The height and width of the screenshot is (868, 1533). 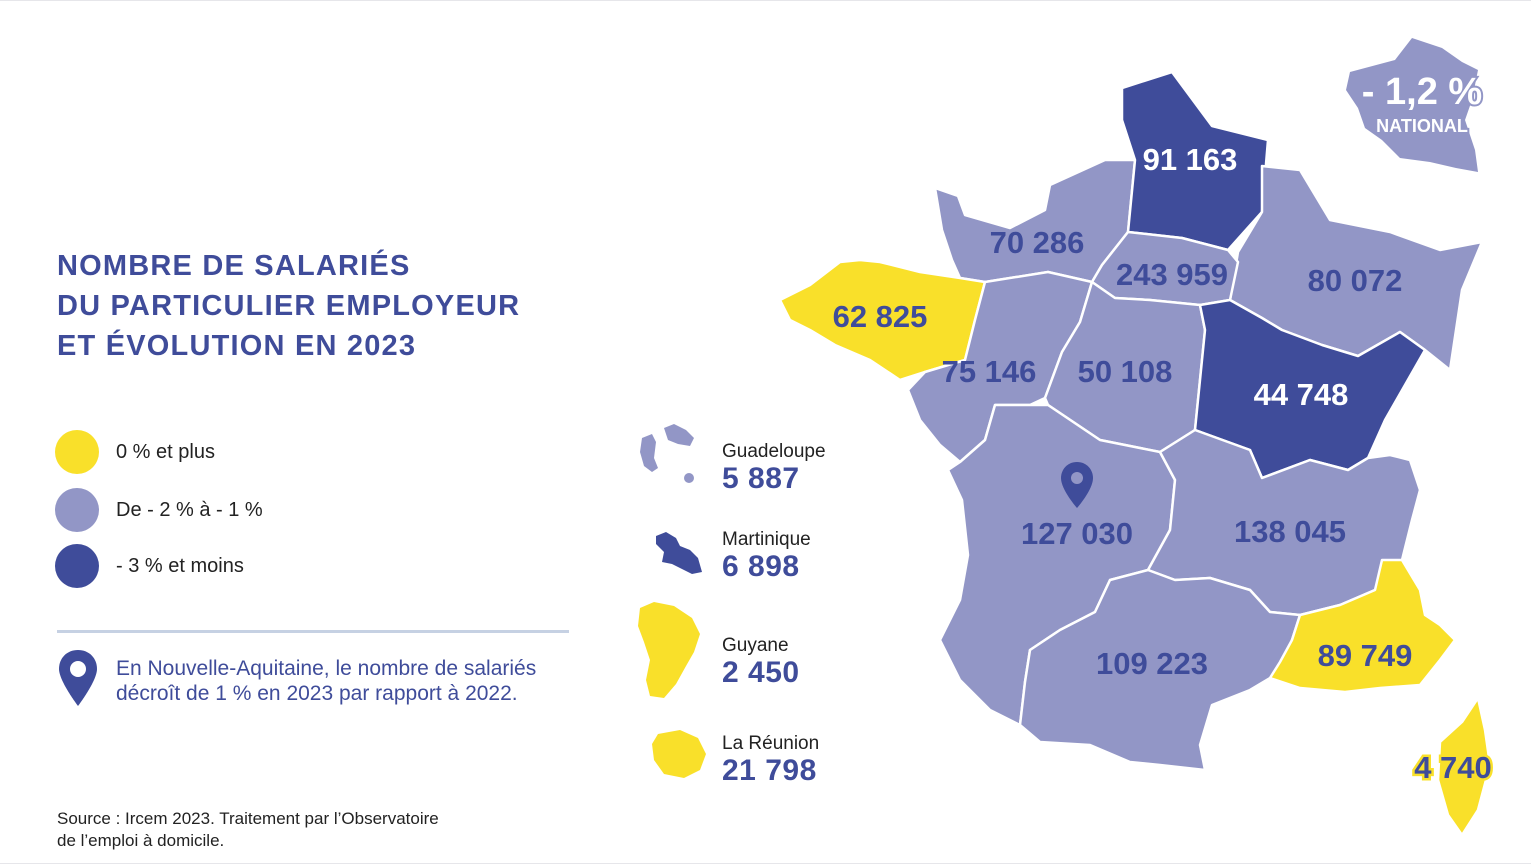 What do you see at coordinates (237, 346) in the screenshot?
I see `title-line-3: ET ÉVOLUTION EN 2023` at bounding box center [237, 346].